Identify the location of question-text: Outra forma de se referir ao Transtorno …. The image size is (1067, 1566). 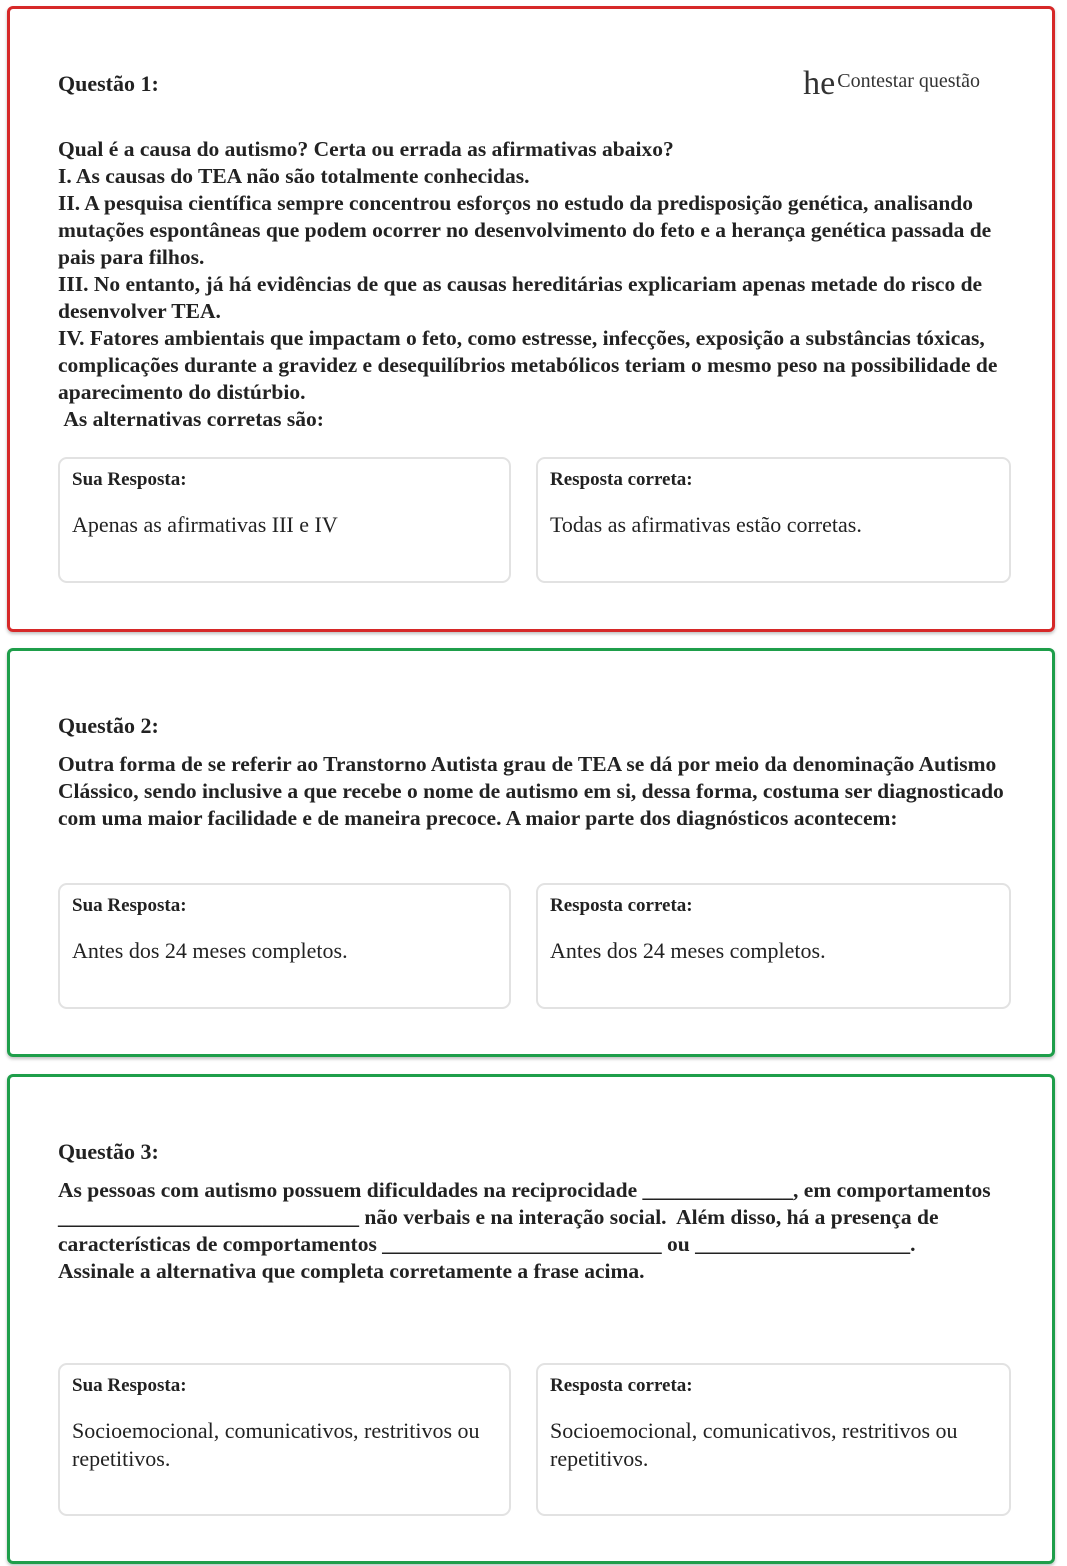
(534, 791).